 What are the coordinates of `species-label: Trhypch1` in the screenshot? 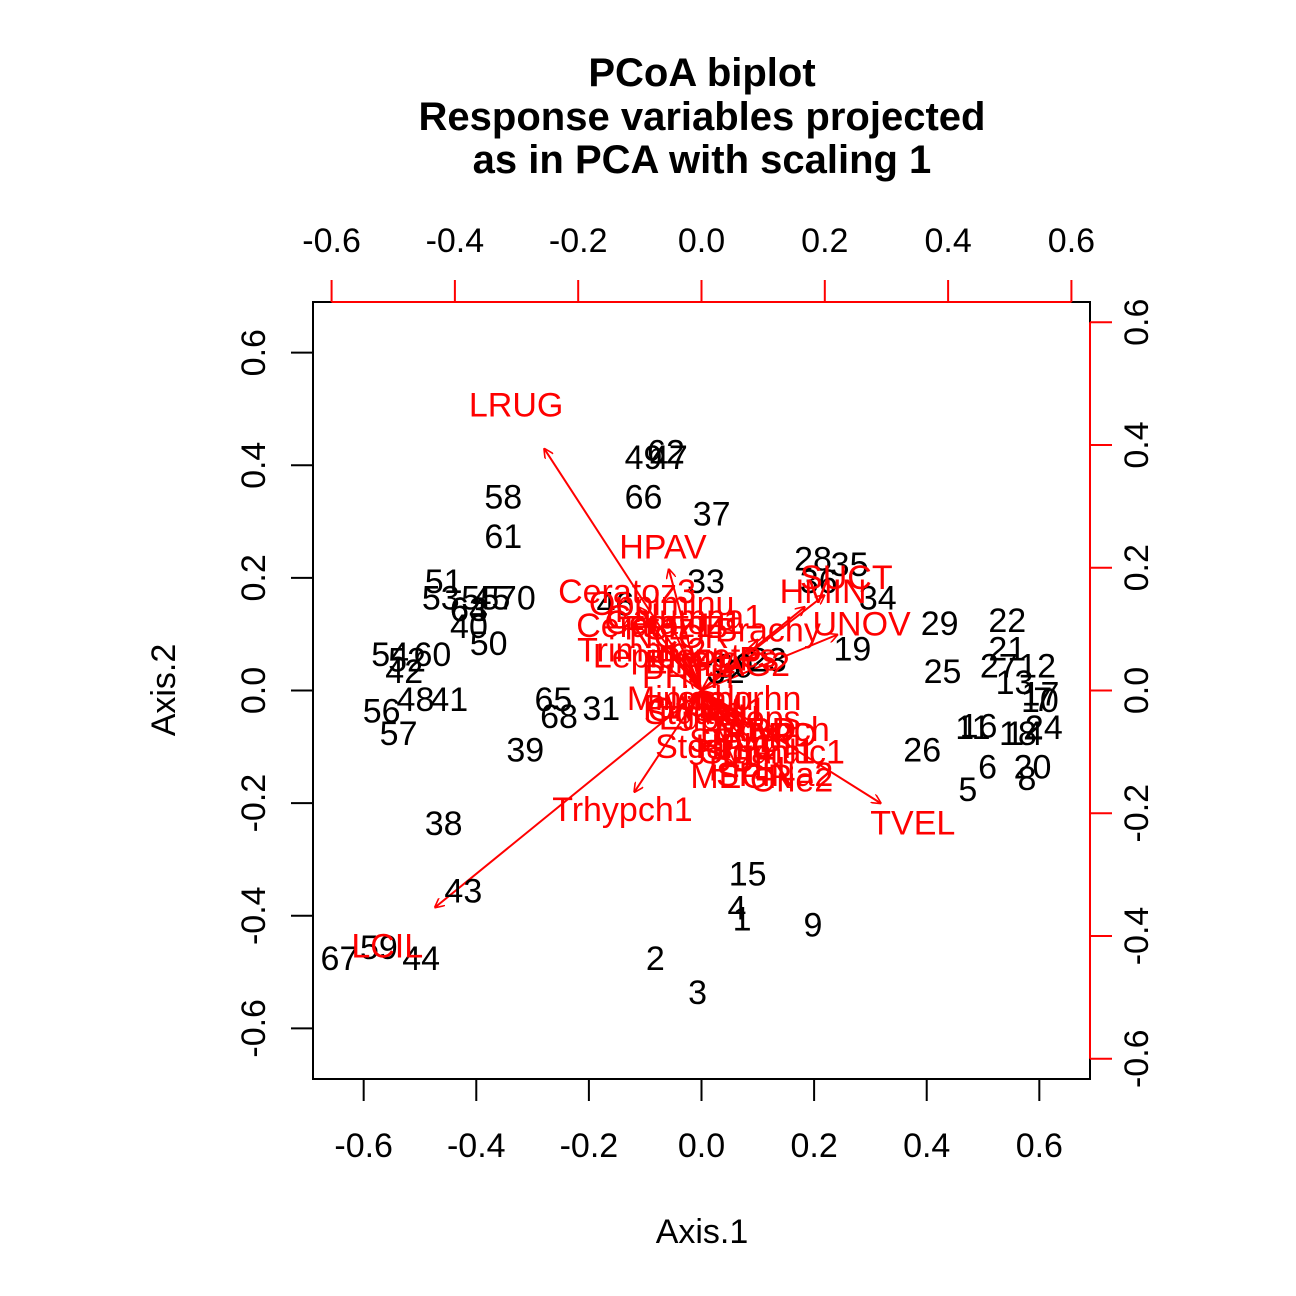 It's located at (622, 810).